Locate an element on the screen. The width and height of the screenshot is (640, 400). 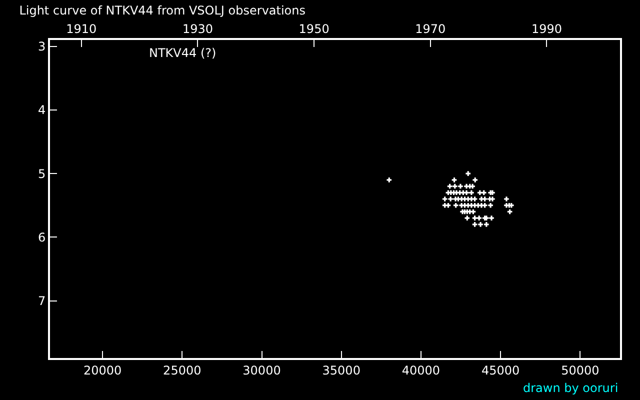
y-tick-label: 5 is located at coordinates (42, 173).